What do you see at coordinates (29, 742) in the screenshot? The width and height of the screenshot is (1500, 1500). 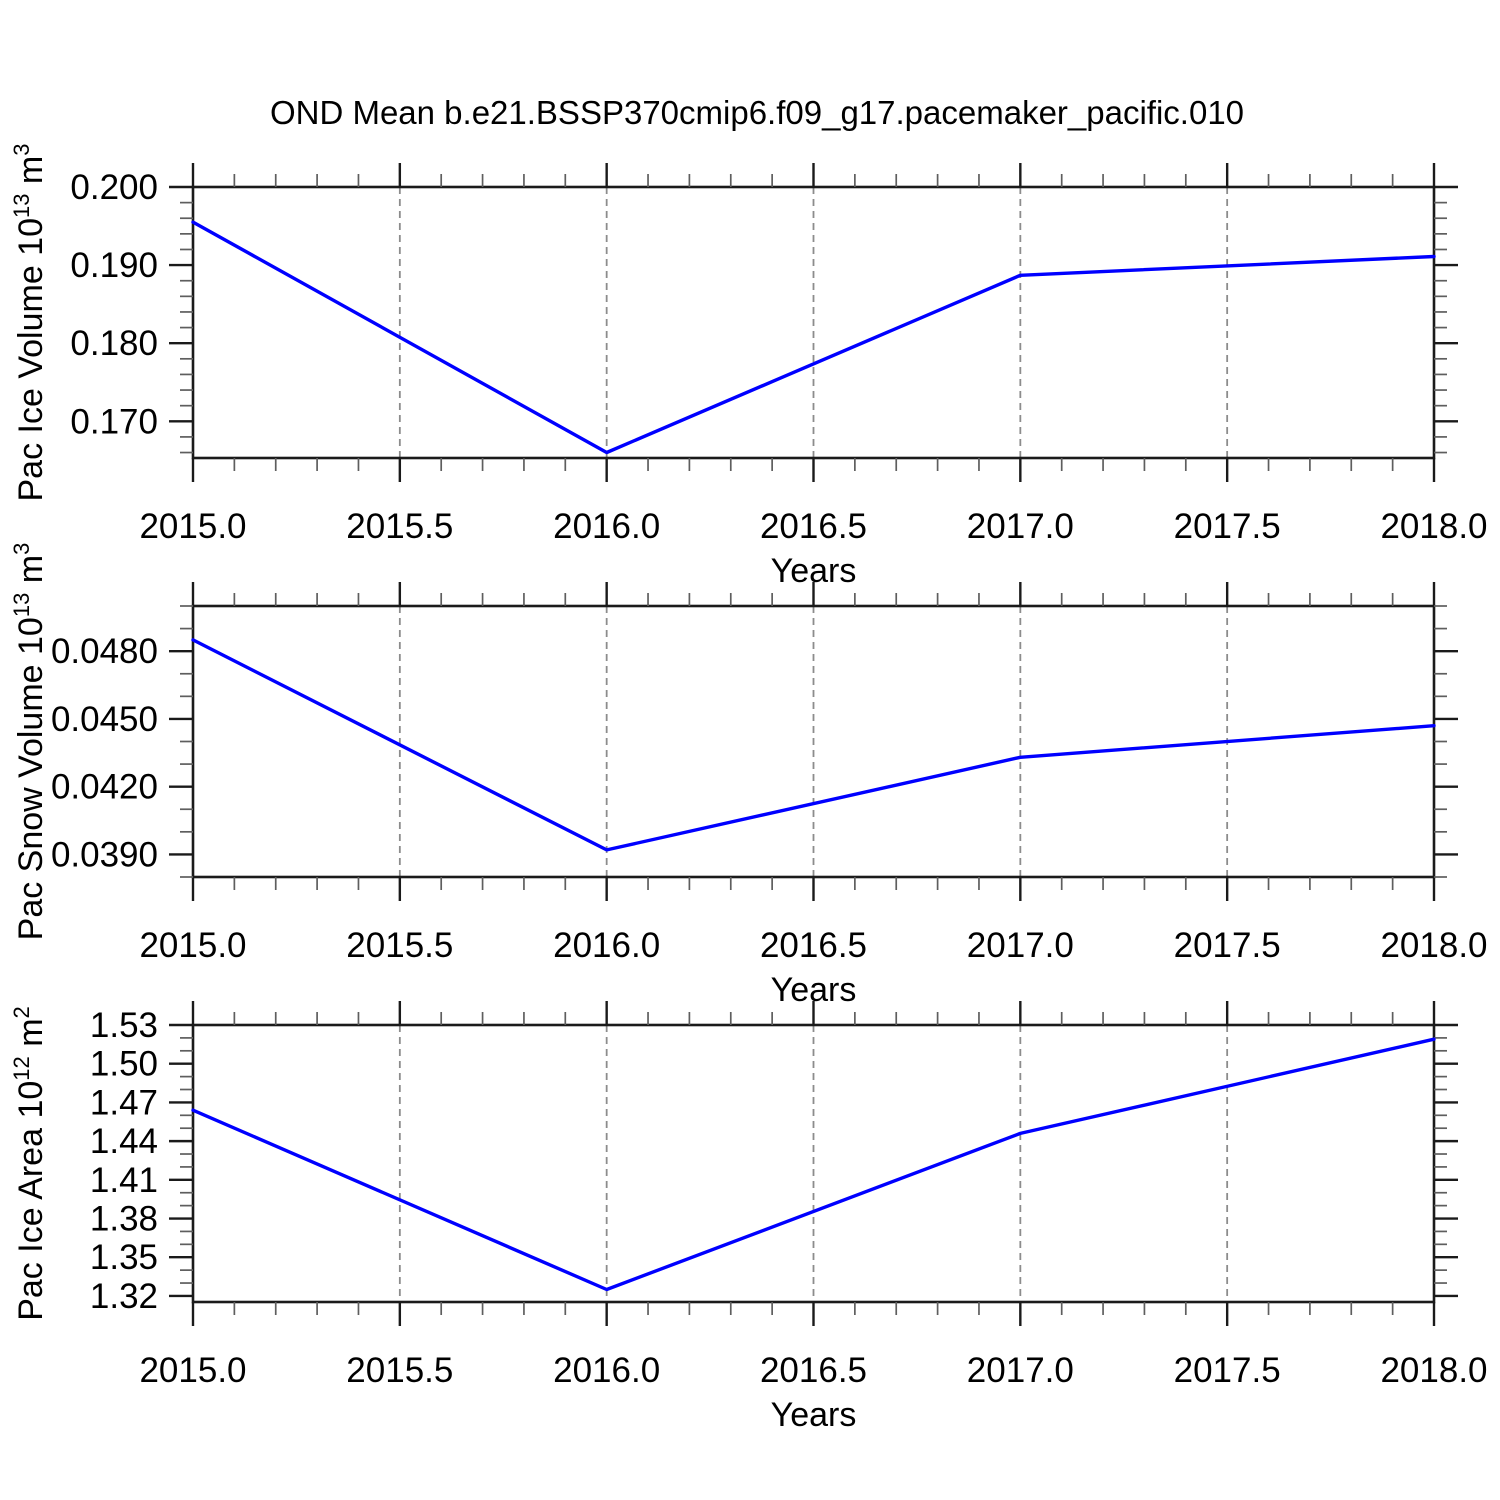 I see `y-axis-title: Pac Snow Volume 1013 m3` at bounding box center [29, 742].